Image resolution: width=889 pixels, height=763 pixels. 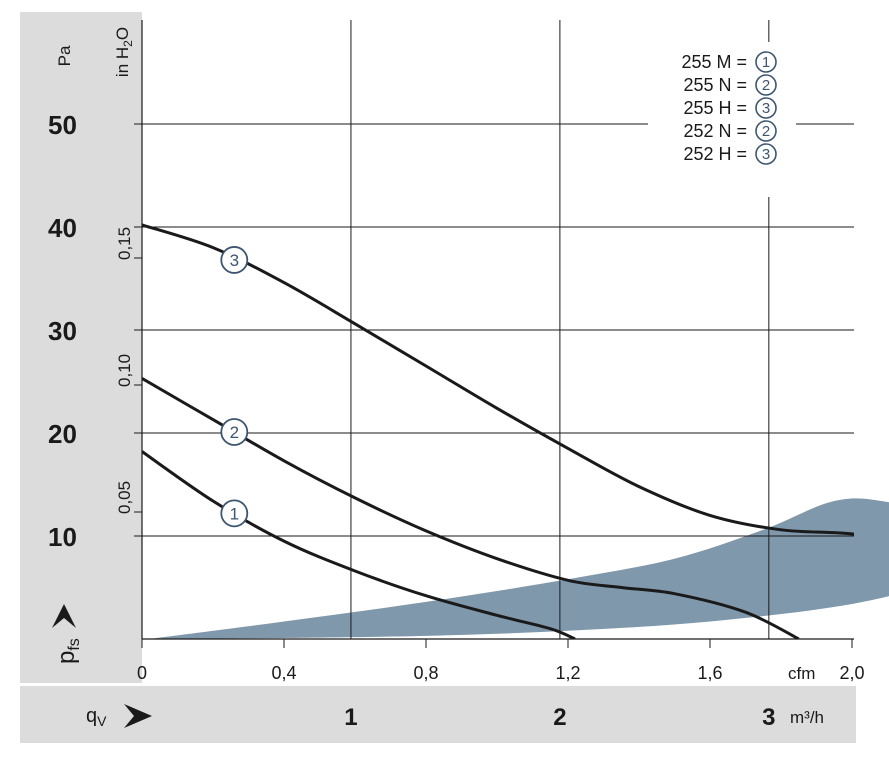 What do you see at coordinates (768, 717) in the screenshot?
I see `m3h-tick-label: 3` at bounding box center [768, 717].